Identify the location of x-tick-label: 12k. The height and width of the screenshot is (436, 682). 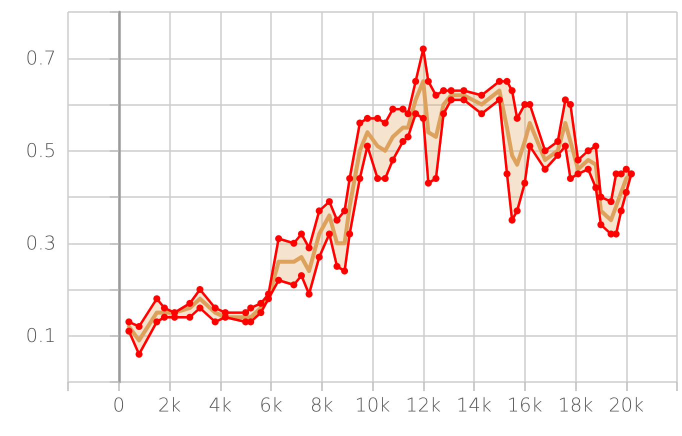
(423, 405).